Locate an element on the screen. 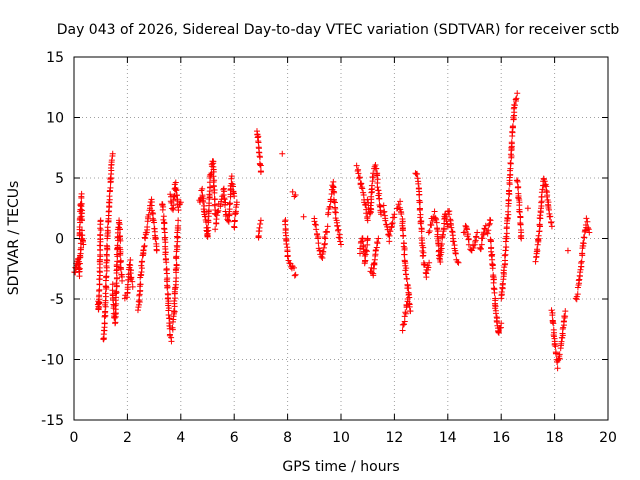 The image size is (640, 480). y-tick-label: -15 is located at coordinates (52, 421).